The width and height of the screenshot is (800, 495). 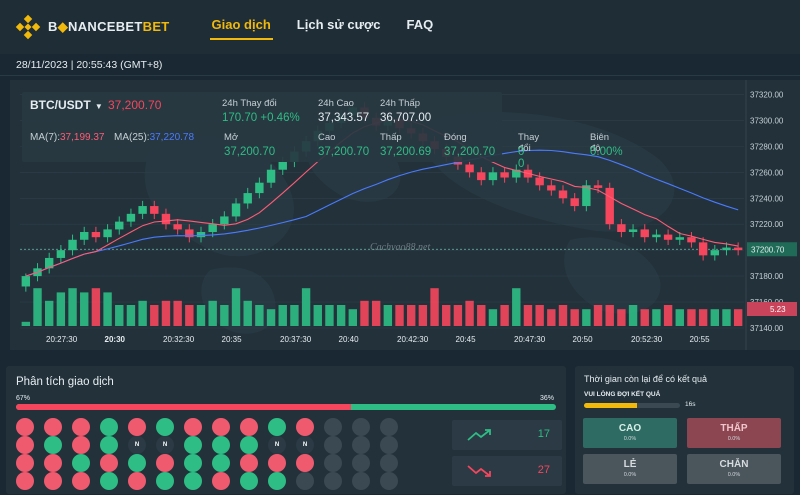 I want to click on nav-faq: FAQ, so click(x=420, y=24).